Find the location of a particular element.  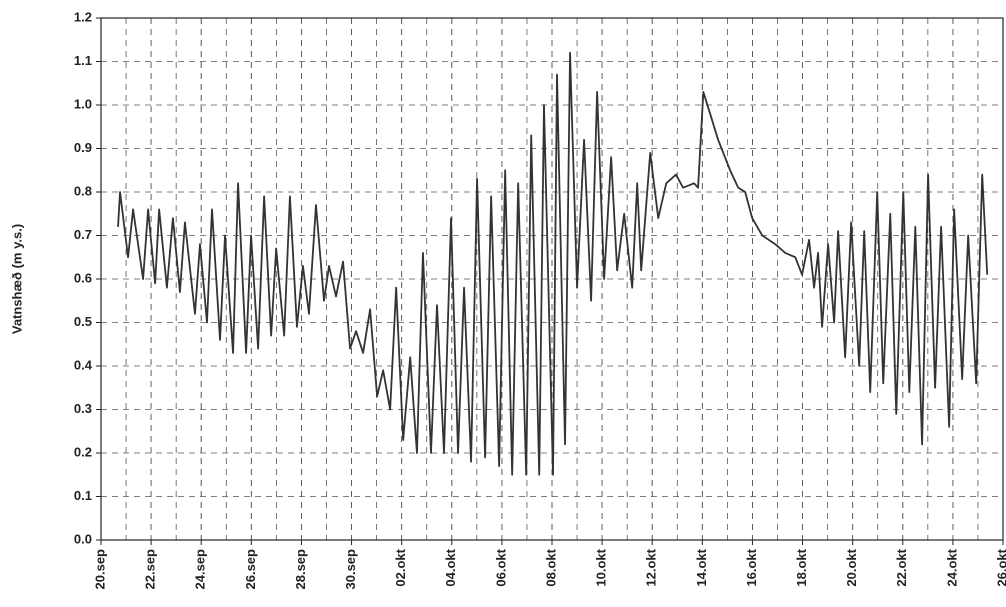

y-tick-label: 0.0 is located at coordinates (83, 538).